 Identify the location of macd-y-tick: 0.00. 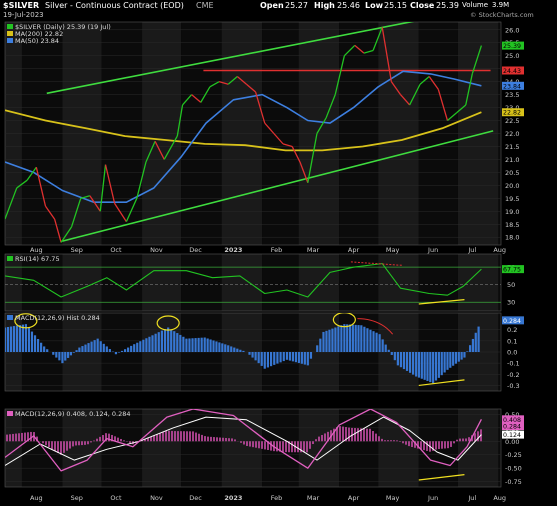
(512, 442).